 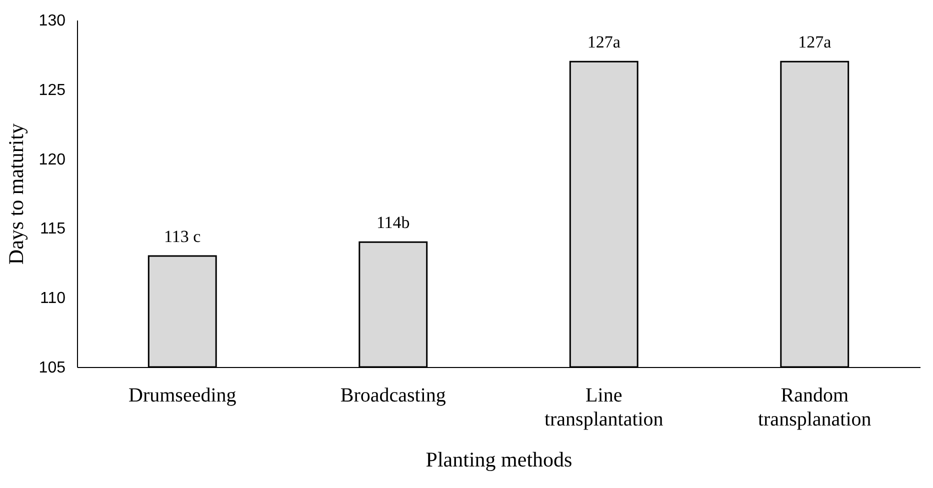 I want to click on y-tick-label: 130, so click(x=52, y=21).